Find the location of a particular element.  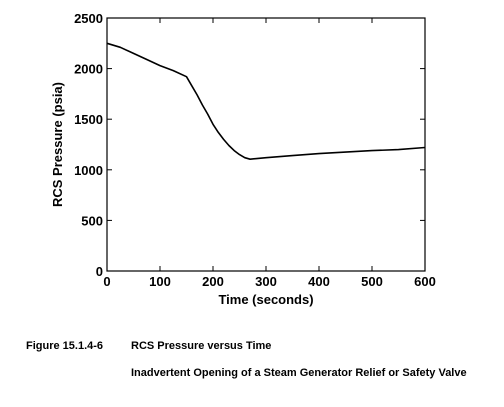

x-tick-label: 500 is located at coordinates (372, 281).